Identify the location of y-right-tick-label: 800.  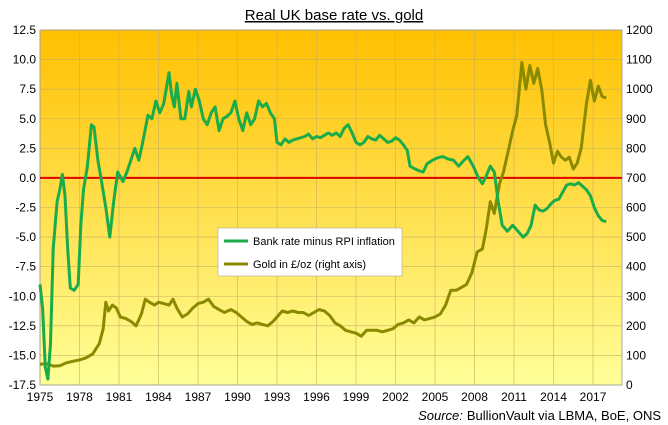
(636, 148).